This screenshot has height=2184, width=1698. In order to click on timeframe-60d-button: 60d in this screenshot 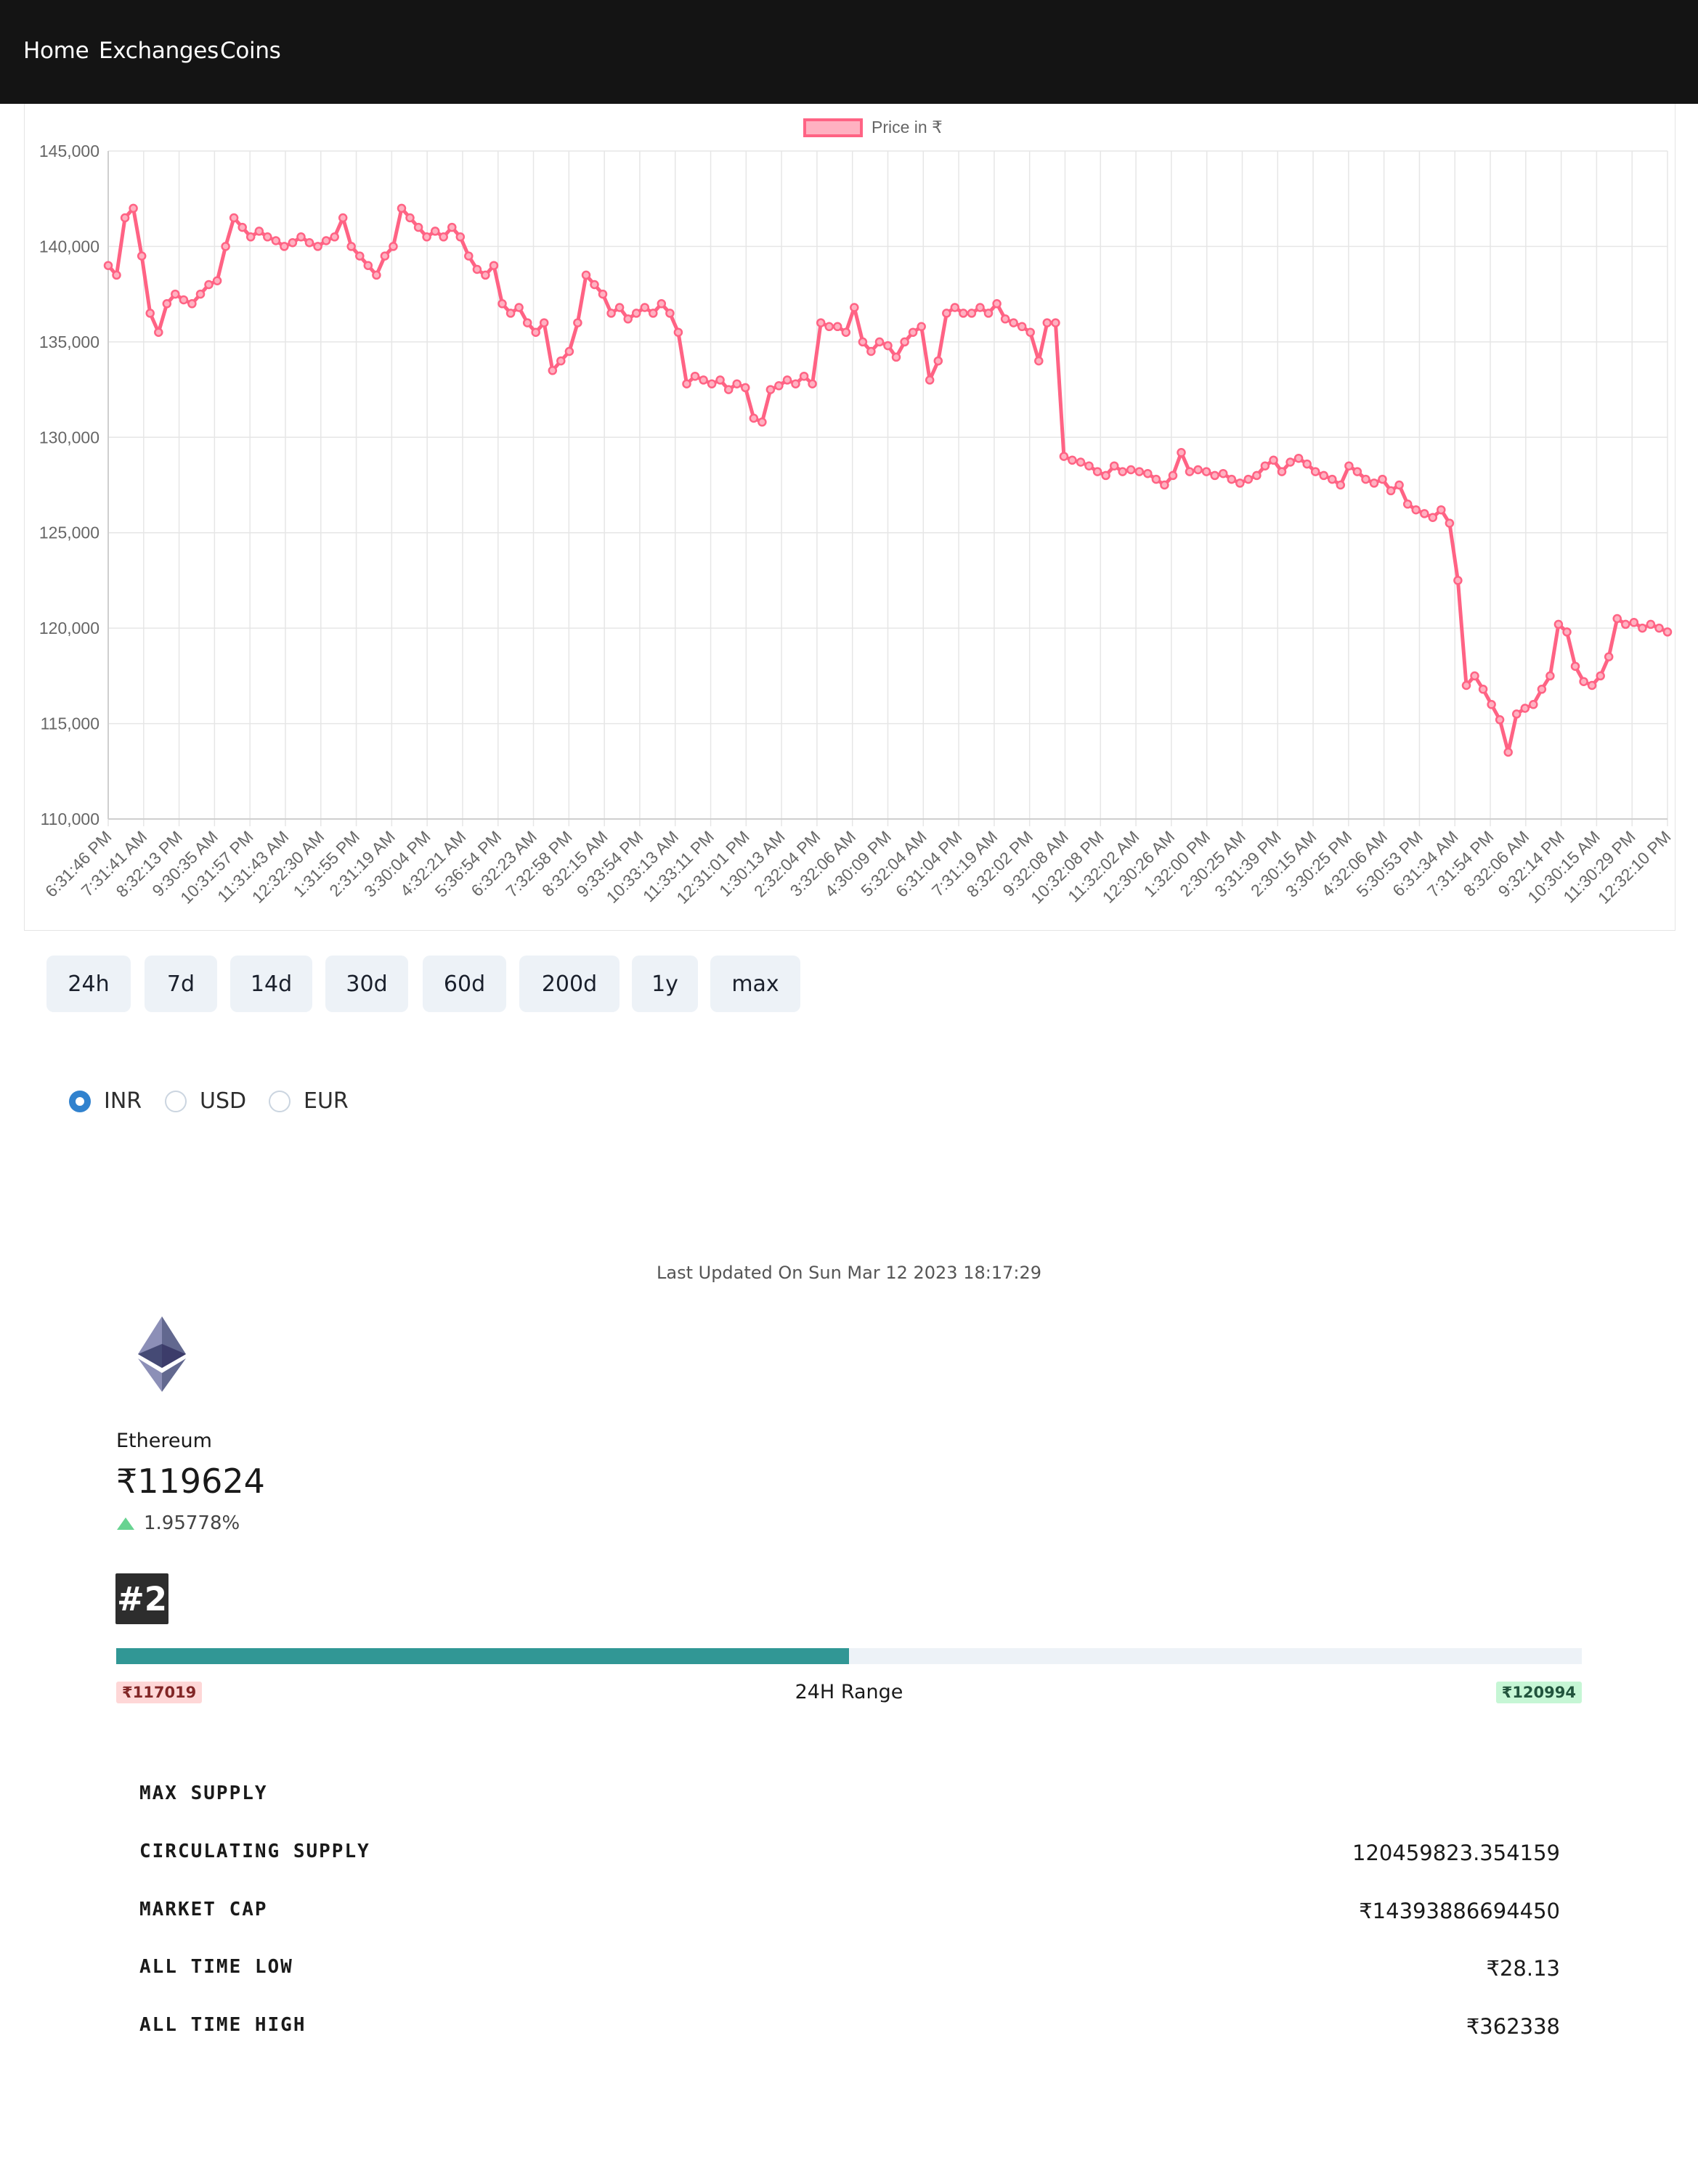, I will do `click(464, 984)`.